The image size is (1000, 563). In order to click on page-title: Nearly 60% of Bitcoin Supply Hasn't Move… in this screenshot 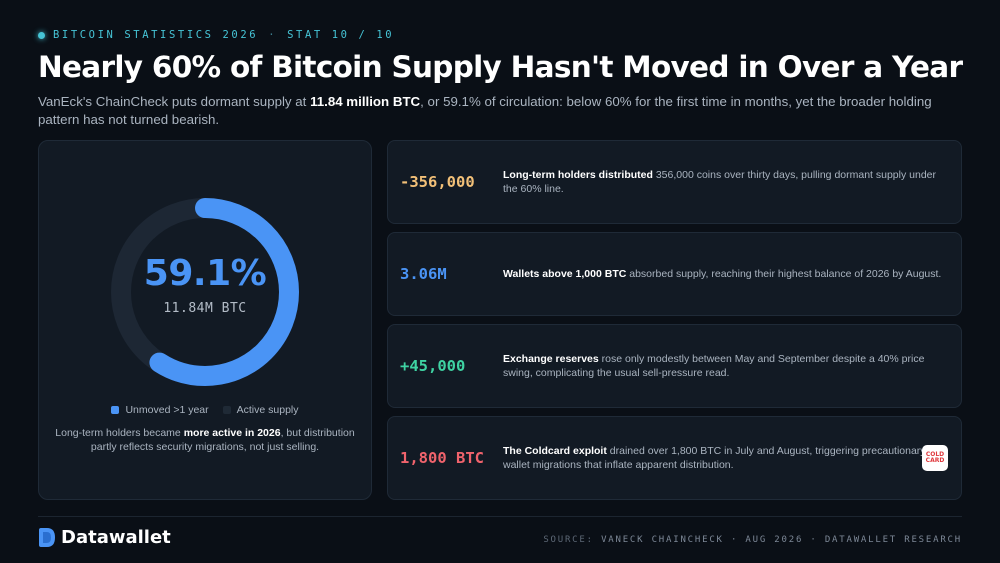, I will do `click(500, 67)`.